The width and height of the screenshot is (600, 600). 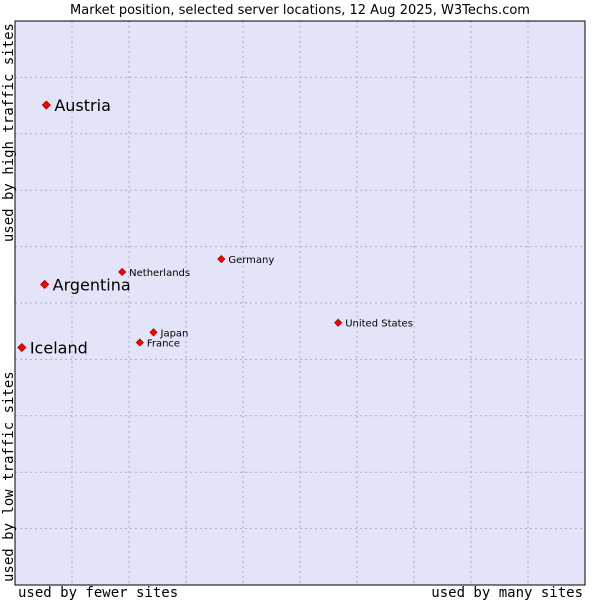 What do you see at coordinates (221, 259) in the screenshot?
I see `marker-germany` at bounding box center [221, 259].